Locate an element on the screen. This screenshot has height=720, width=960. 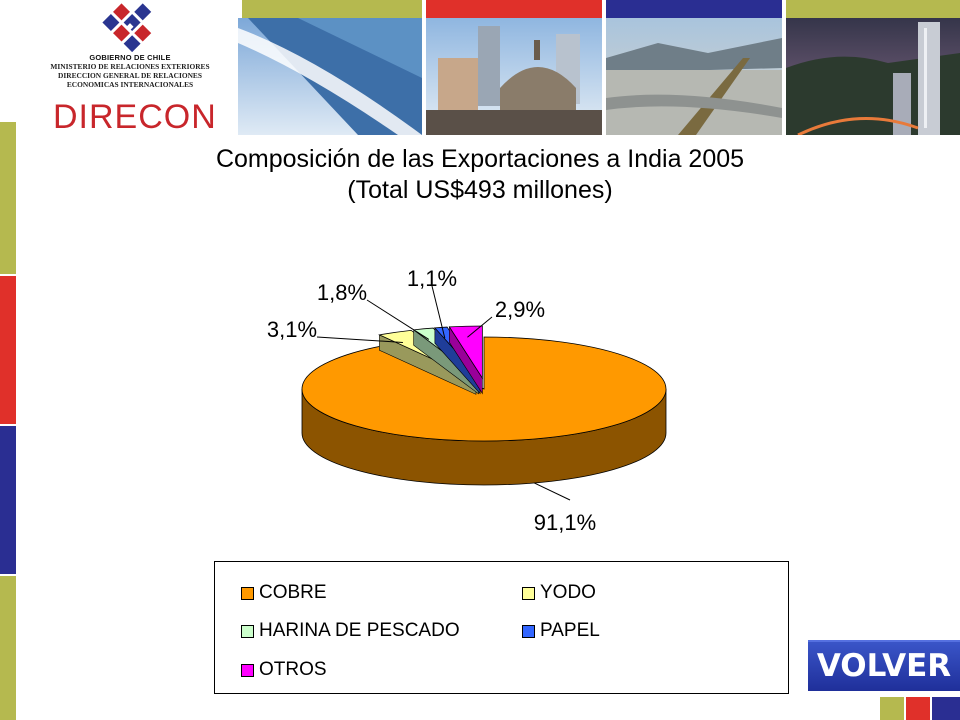
chile-shield-icon is located at coordinates (127, 27).